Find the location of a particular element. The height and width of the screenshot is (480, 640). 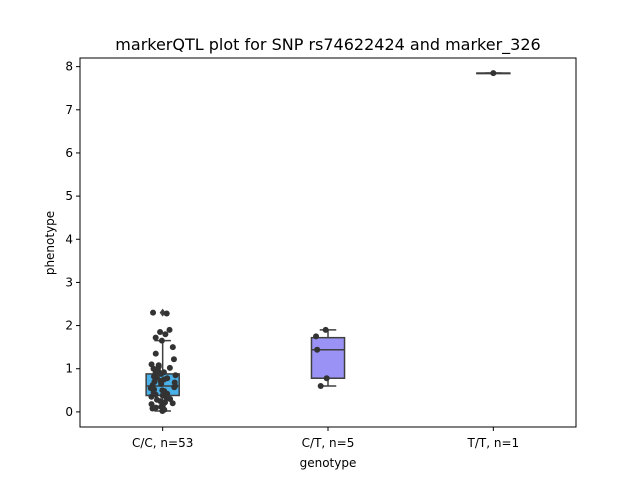

y-tick-label: 0 is located at coordinates (69, 412).